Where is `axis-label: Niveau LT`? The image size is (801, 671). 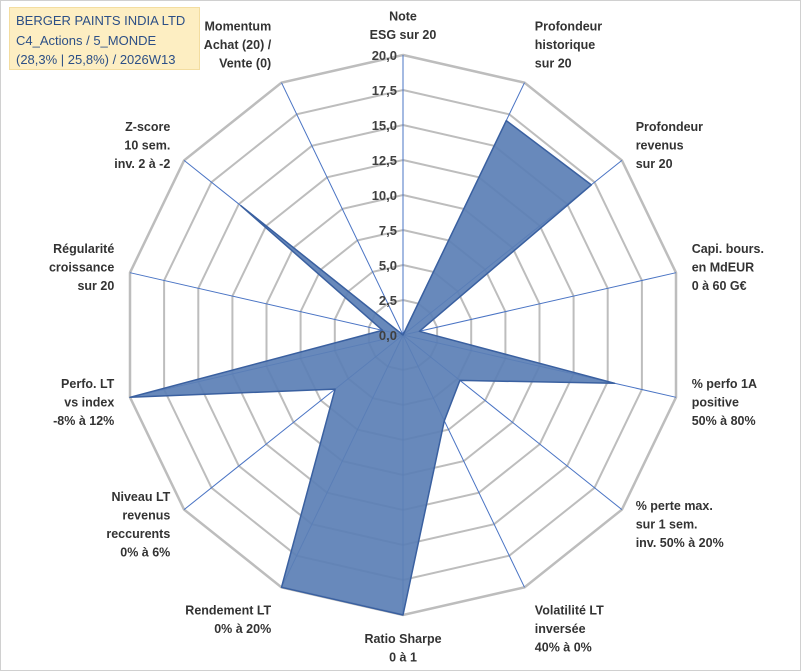 axis-label: Niveau LT is located at coordinates (140, 497).